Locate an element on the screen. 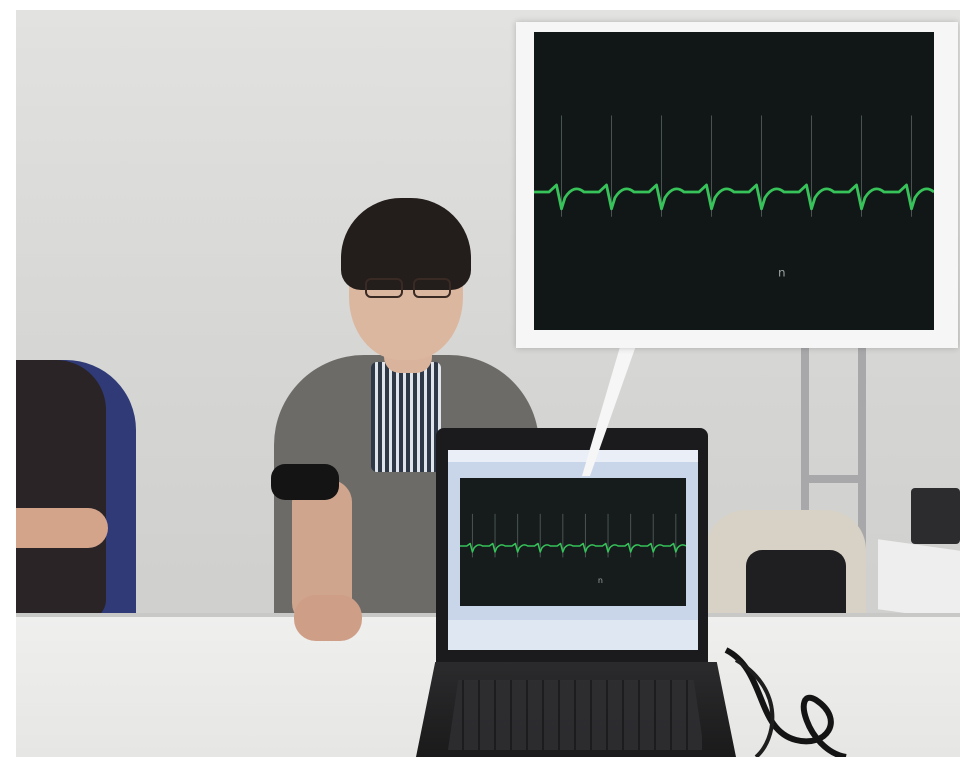 The height and width of the screenshot is (757, 960). callout-ecg-trace: n is located at coordinates (734, 197).